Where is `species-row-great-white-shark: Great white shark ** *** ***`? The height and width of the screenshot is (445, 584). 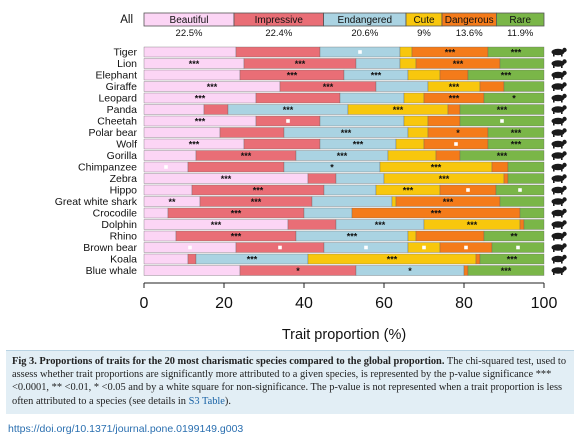 species-row-great-white-shark: Great white shark ** *** *** is located at coordinates (300, 202).